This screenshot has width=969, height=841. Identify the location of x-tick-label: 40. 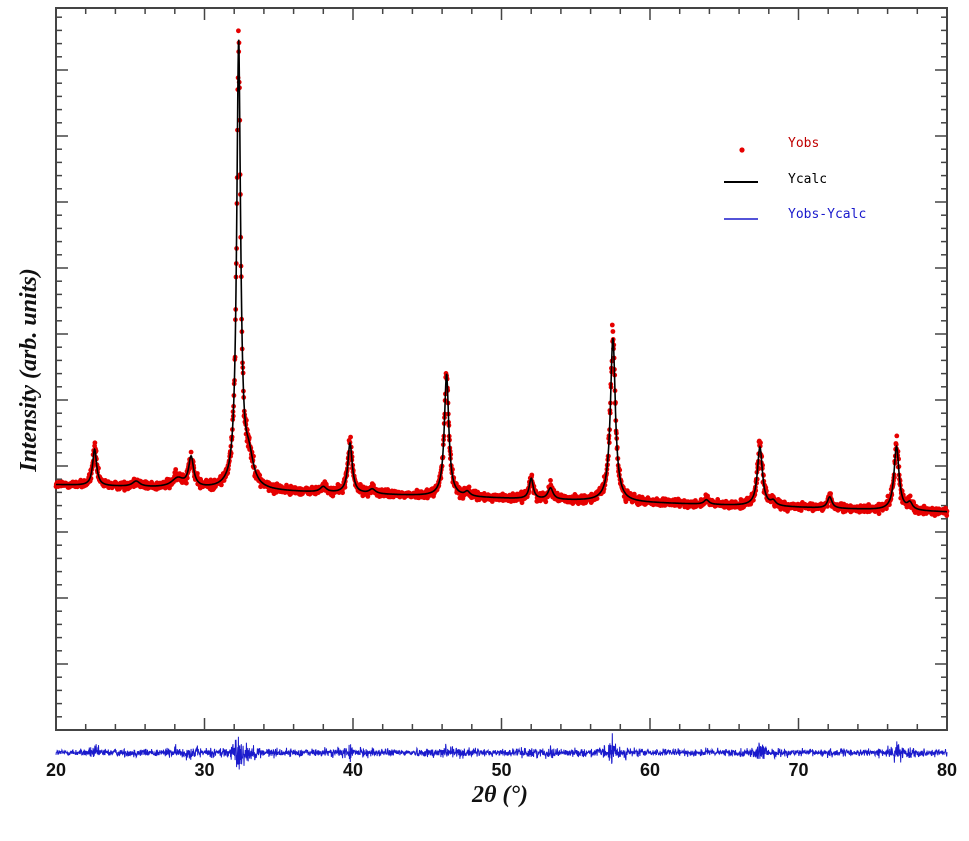
(353, 770).